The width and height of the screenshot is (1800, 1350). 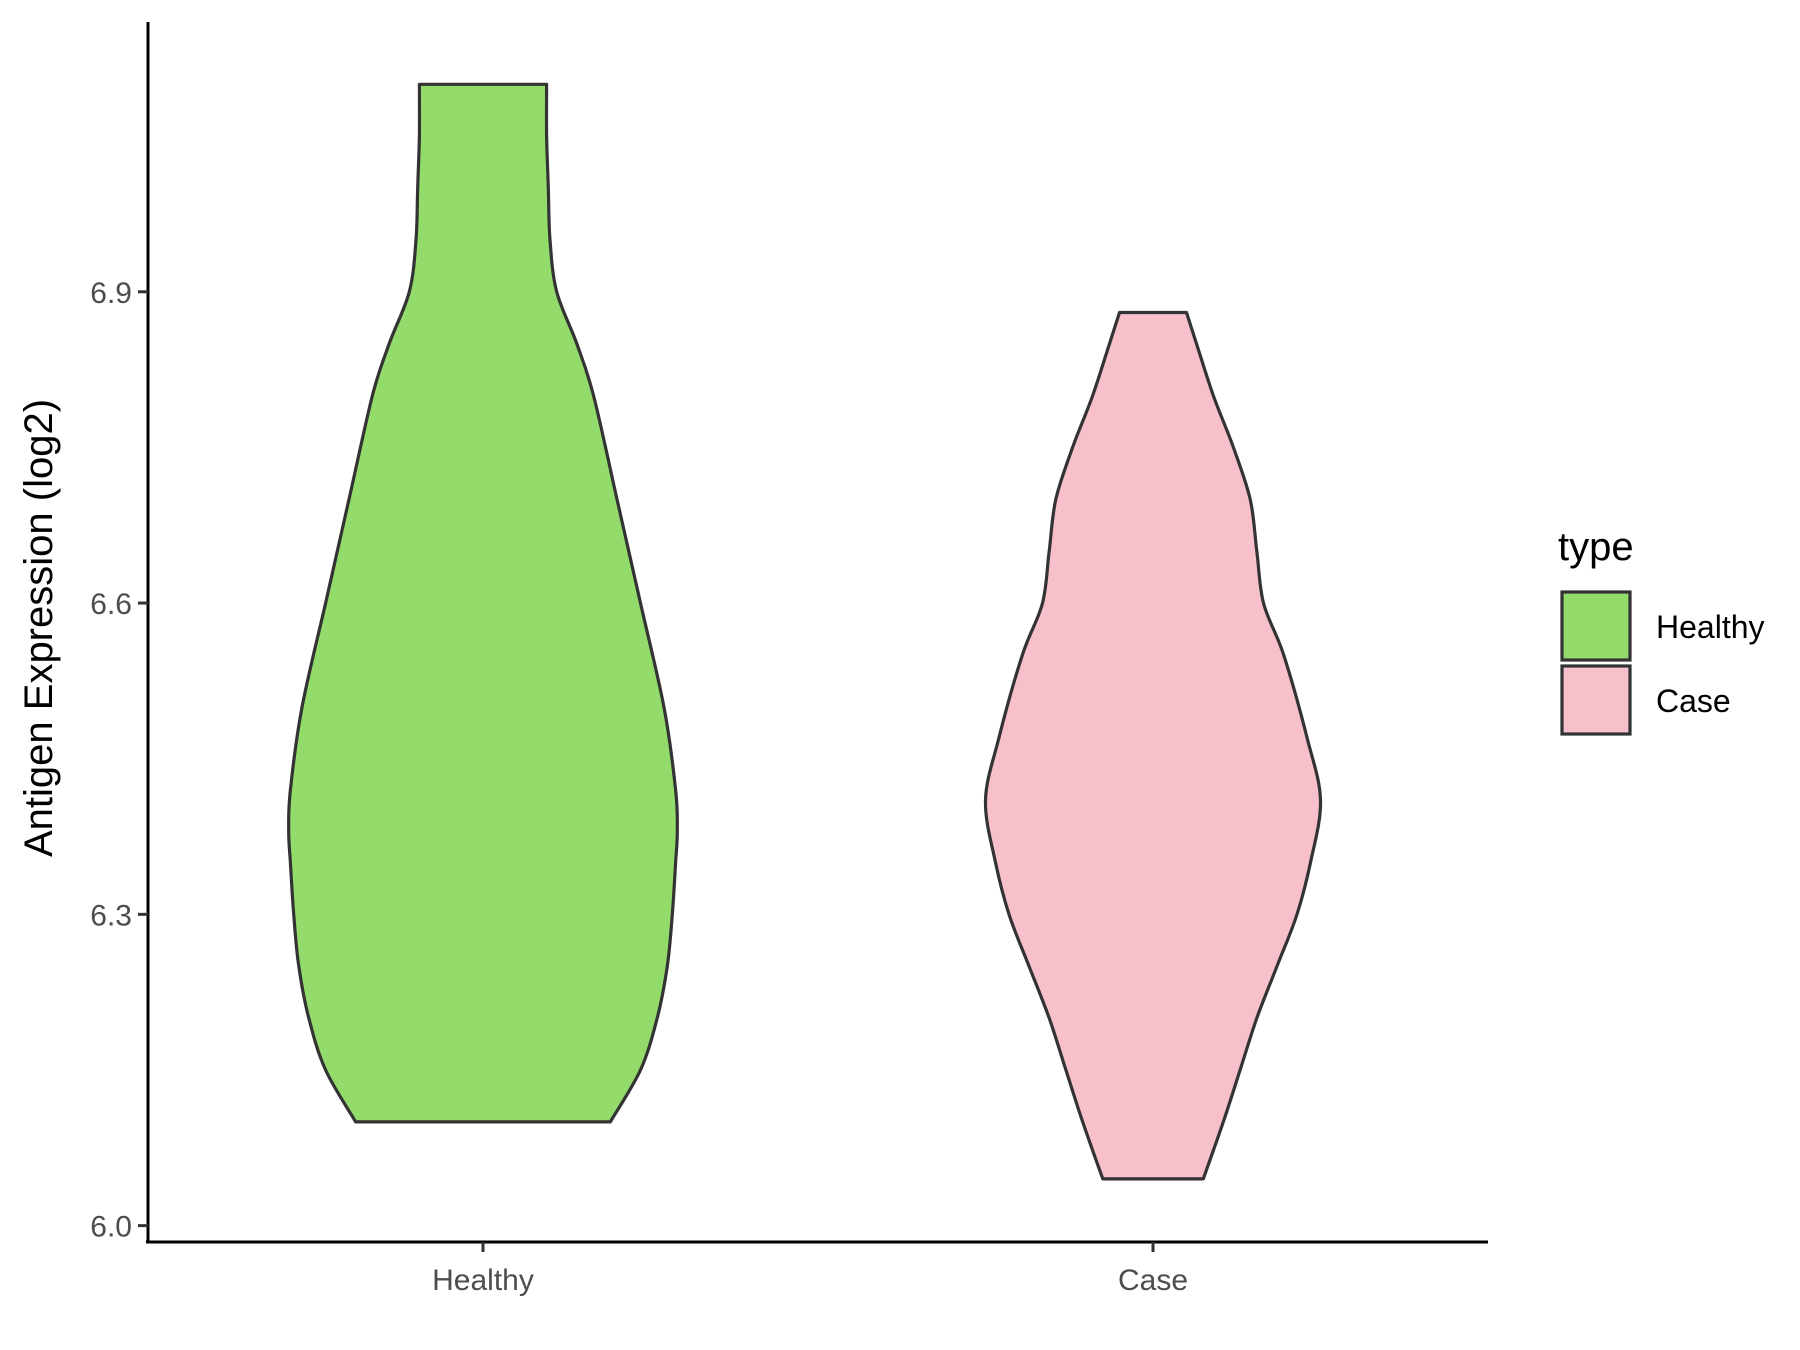 I want to click on legend-swatch-healthy, so click(x=1596, y=626).